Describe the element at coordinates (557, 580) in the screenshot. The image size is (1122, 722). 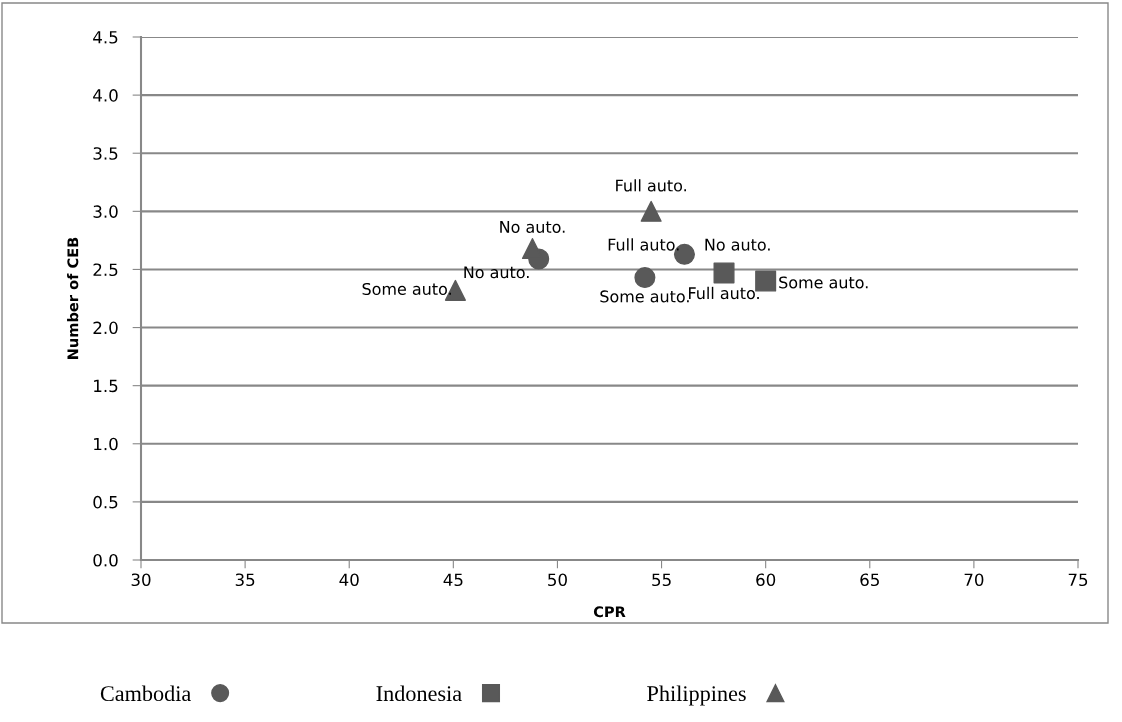
I see `x-tick-label: 50` at that location.